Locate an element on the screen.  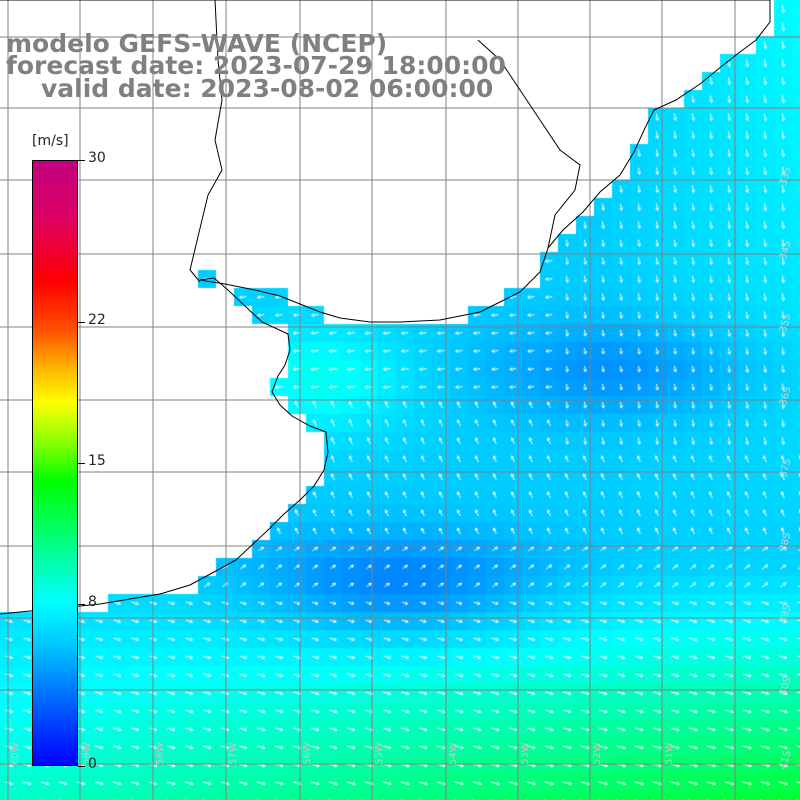
model-title: modelo GEFS-WAVE (NCEP) is located at coordinates (197, 43).